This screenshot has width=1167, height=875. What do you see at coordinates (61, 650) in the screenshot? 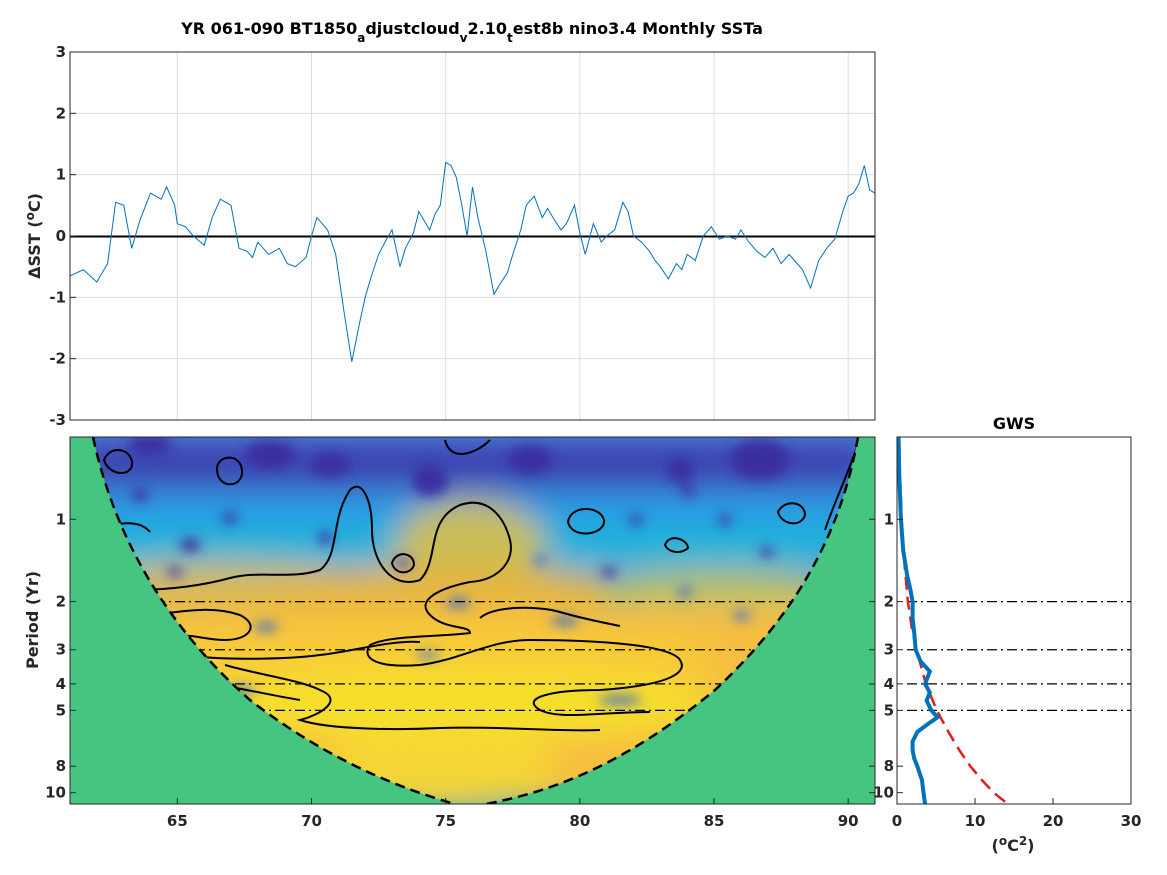
I see `wavelet-y-tick-label: 3` at bounding box center [61, 650].